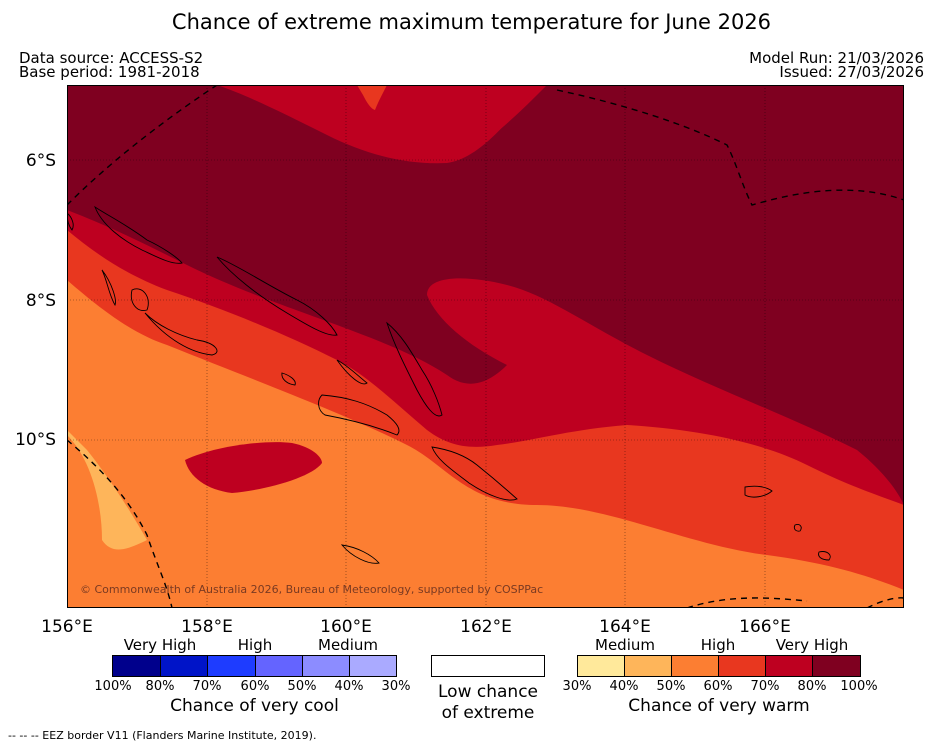 The height and width of the screenshot is (747, 943). Describe the element at coordinates (111, 58) in the screenshot. I see `data-source-text: Data source: ACCESS-S2` at that location.